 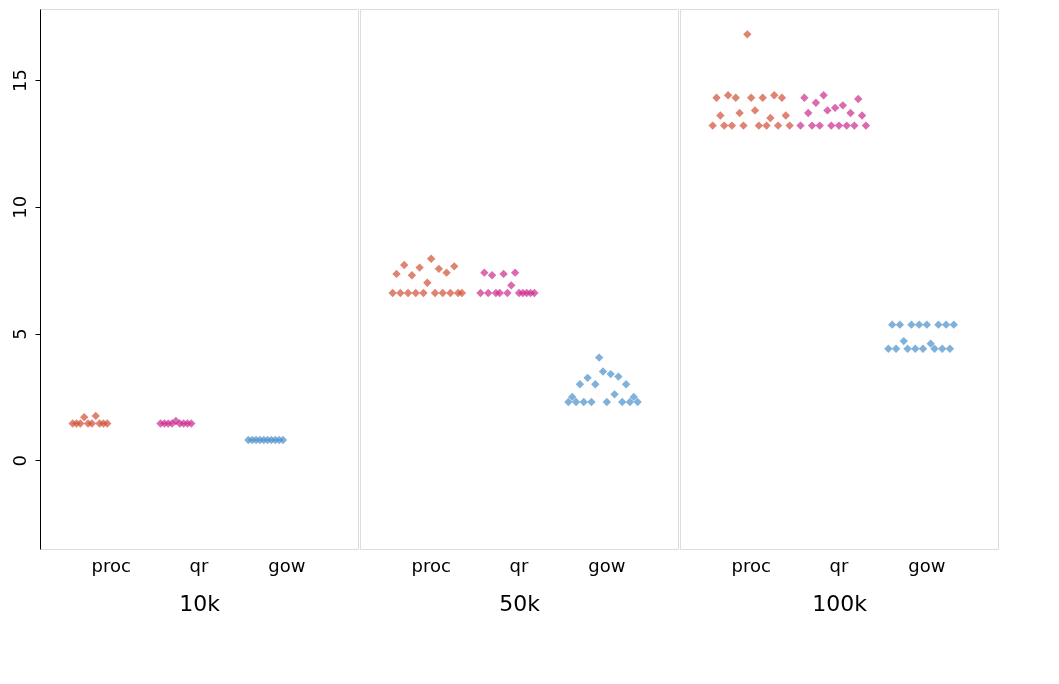 I want to click on x-axis-title: 100k, so click(x=840, y=603).